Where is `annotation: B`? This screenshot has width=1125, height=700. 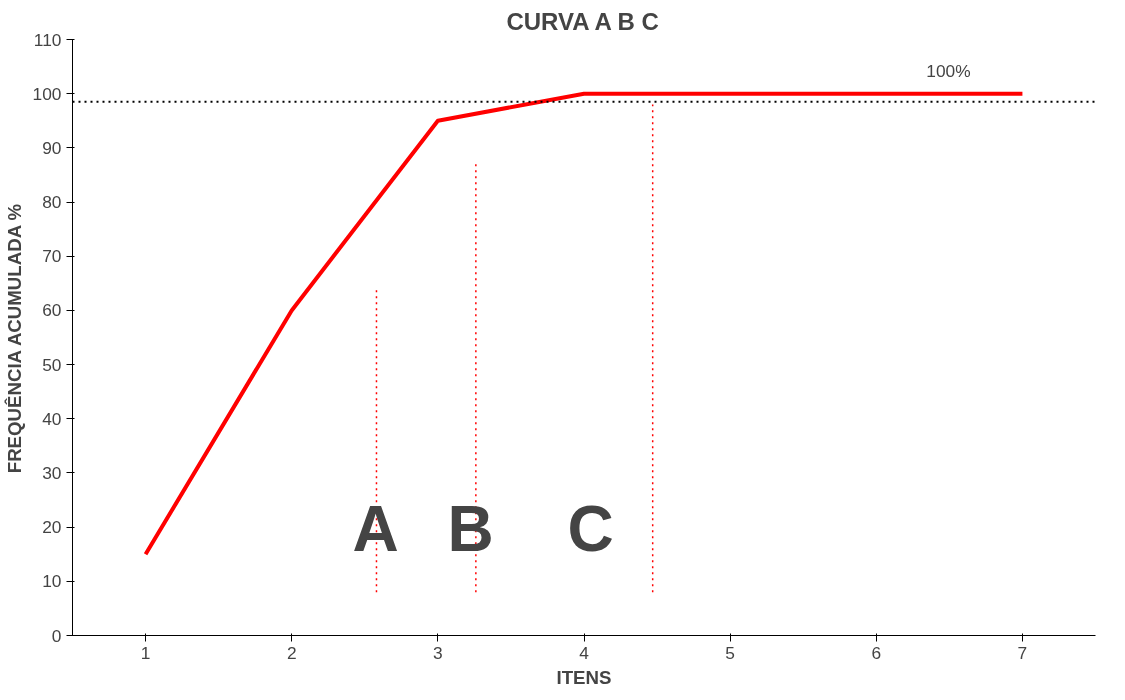
annotation: B is located at coordinates (470, 528).